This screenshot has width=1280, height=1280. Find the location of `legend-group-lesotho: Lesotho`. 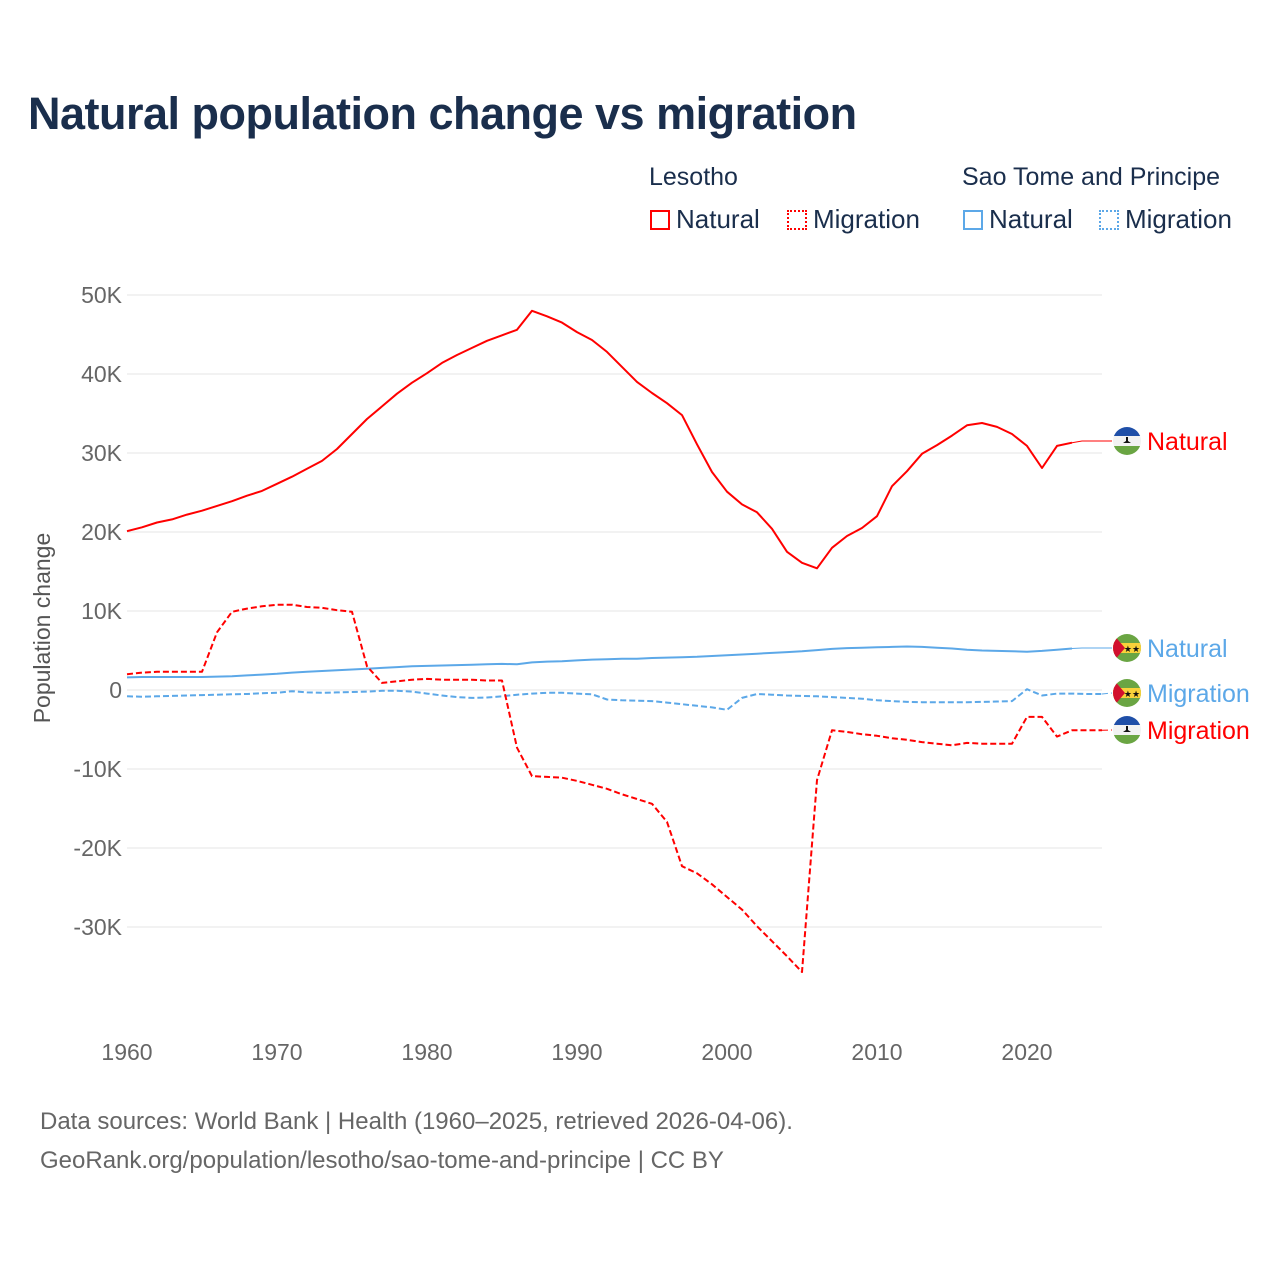

legend-group-lesotho: Lesotho is located at coordinates (693, 177).